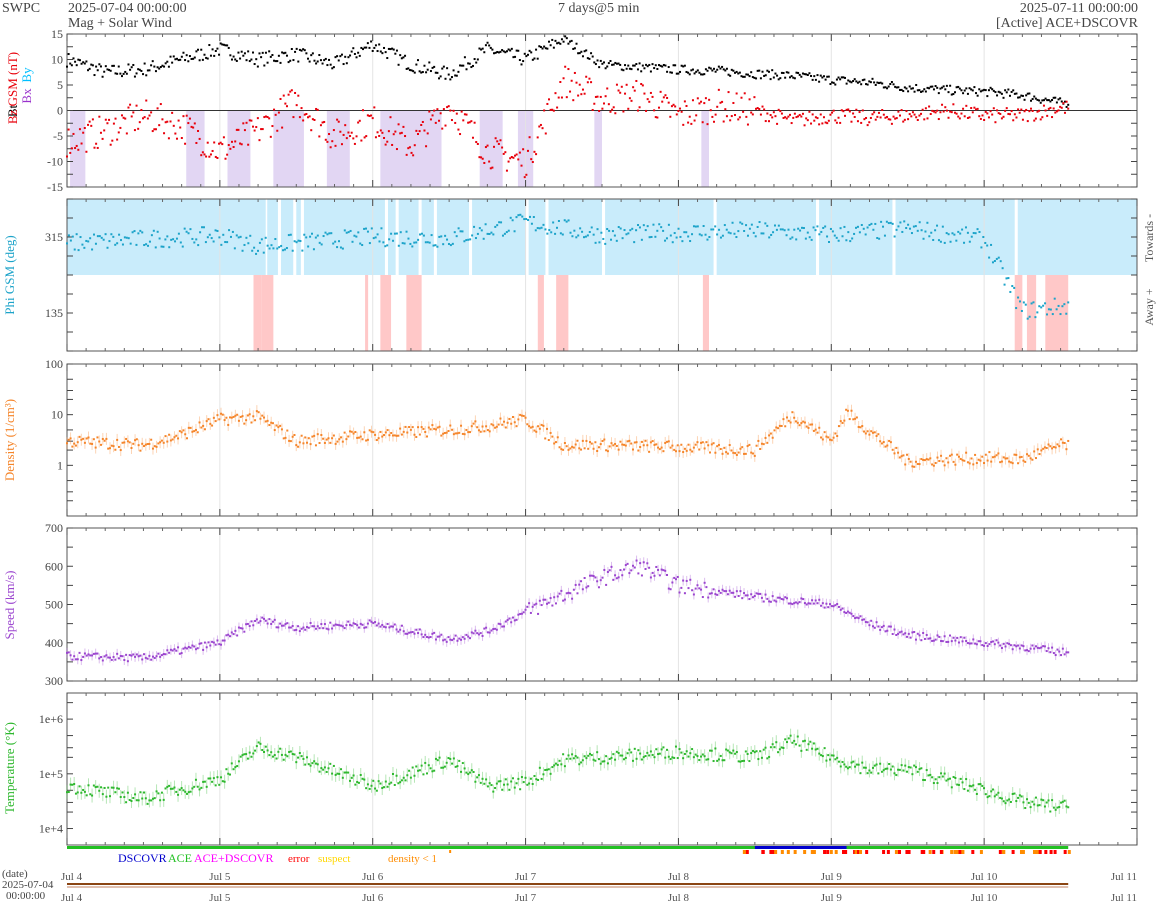  What do you see at coordinates (120, 23) in the screenshot?
I see `plot-subtitle: Mag + Solar Wind` at bounding box center [120, 23].